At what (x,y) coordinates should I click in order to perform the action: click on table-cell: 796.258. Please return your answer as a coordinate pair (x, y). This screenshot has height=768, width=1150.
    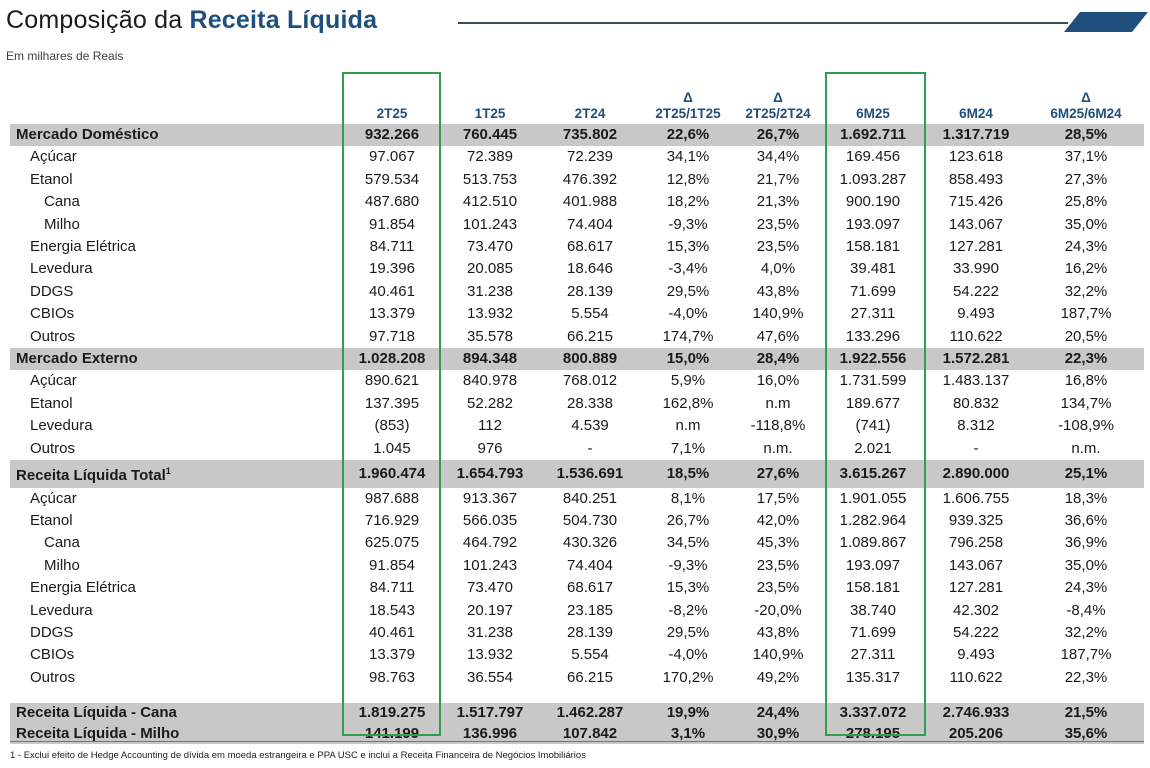
    Looking at the image, I should click on (976, 543).